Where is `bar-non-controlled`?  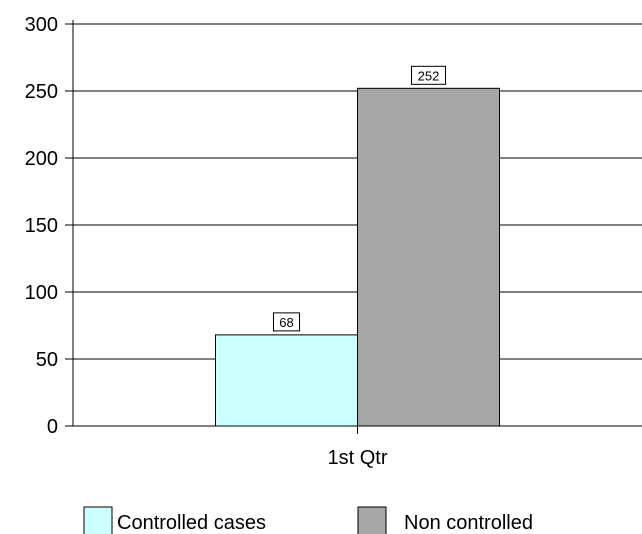
bar-non-controlled is located at coordinates (428, 257).